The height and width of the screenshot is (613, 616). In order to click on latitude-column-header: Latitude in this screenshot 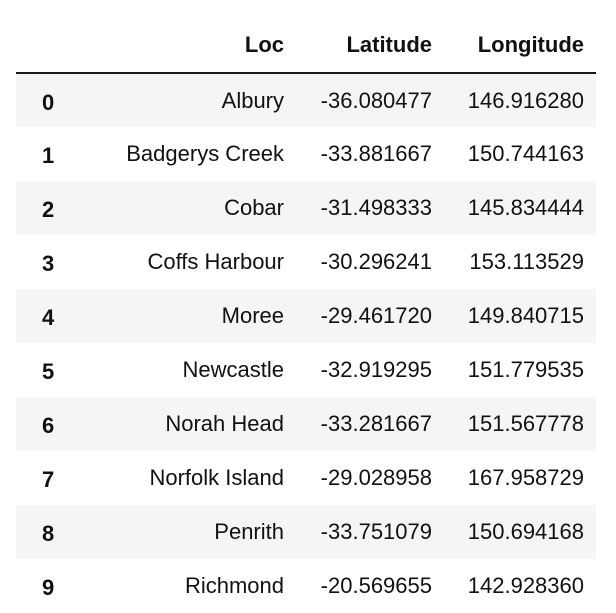, I will do `click(370, 46)`.